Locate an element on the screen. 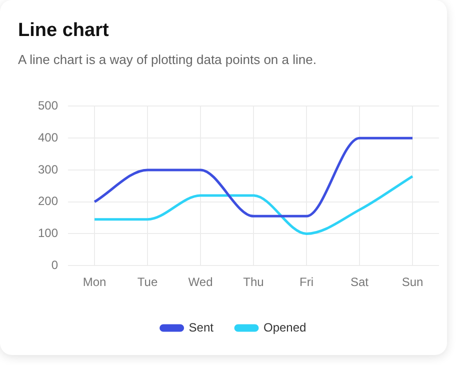 This screenshot has width=465, height=365. x-tick-label: Fri is located at coordinates (307, 282).